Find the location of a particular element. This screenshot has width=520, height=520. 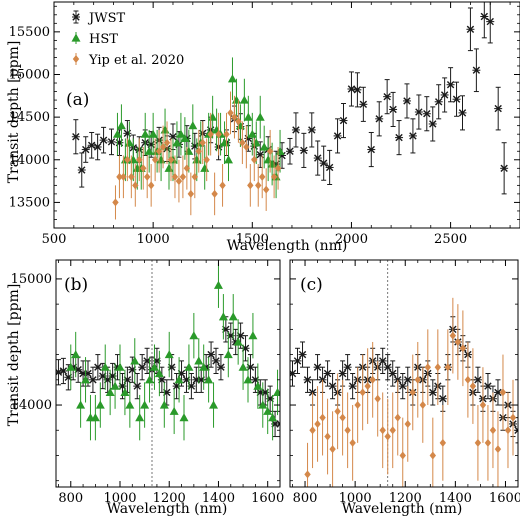

y-tick-label: 15000 is located at coordinates (31, 279).